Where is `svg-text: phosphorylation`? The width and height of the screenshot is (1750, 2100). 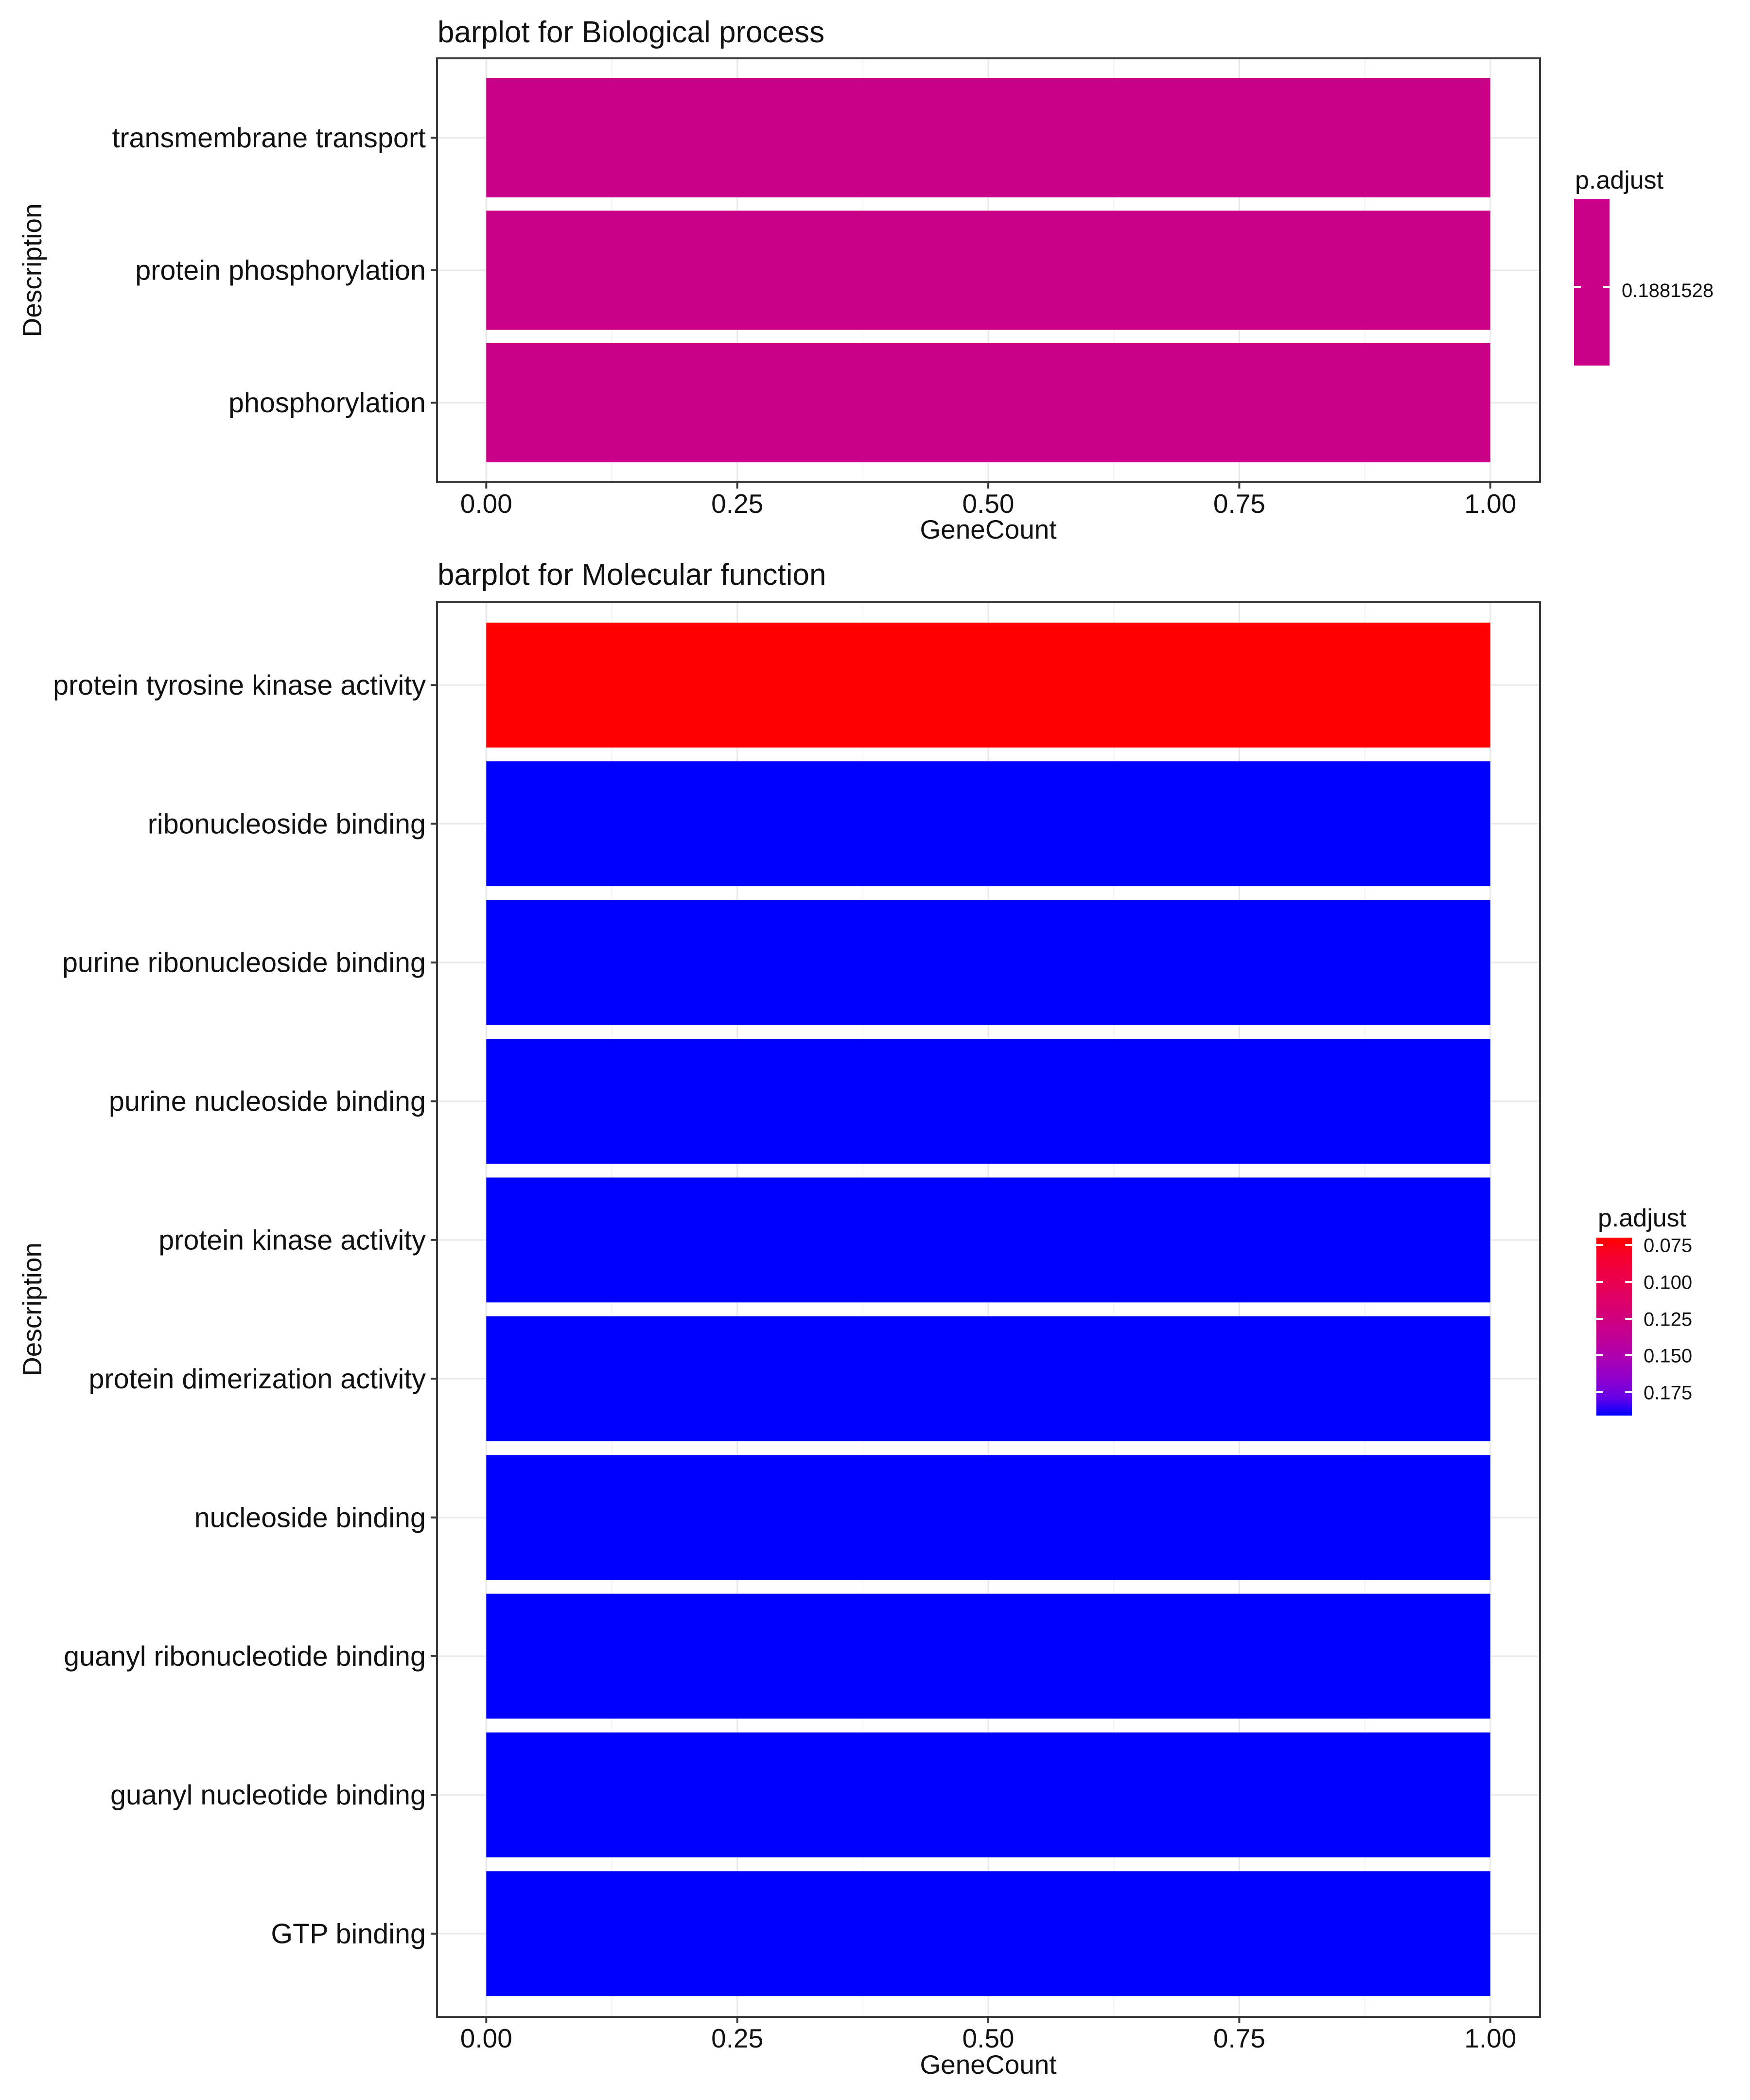
svg-text: phosphorylation is located at coordinates (327, 403).